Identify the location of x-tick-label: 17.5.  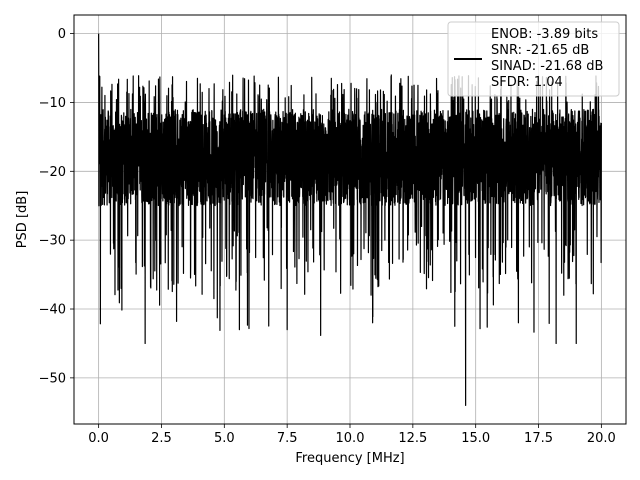
(538, 438).